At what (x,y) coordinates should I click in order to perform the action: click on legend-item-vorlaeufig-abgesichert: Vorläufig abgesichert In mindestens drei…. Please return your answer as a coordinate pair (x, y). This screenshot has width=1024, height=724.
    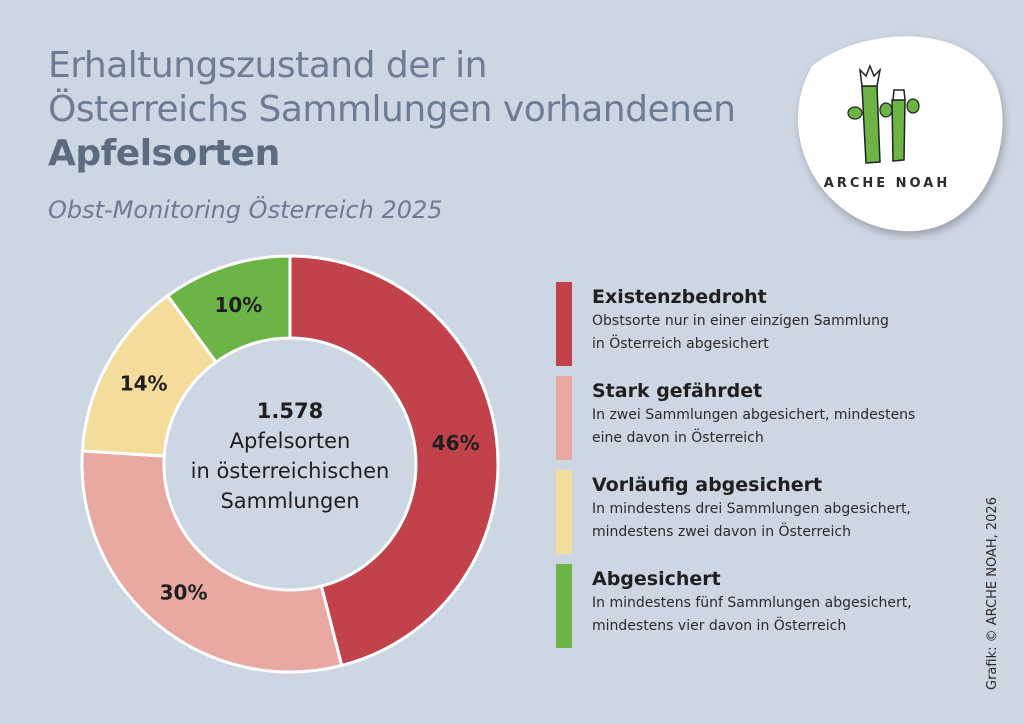
    Looking at the image, I should click on (766, 515).